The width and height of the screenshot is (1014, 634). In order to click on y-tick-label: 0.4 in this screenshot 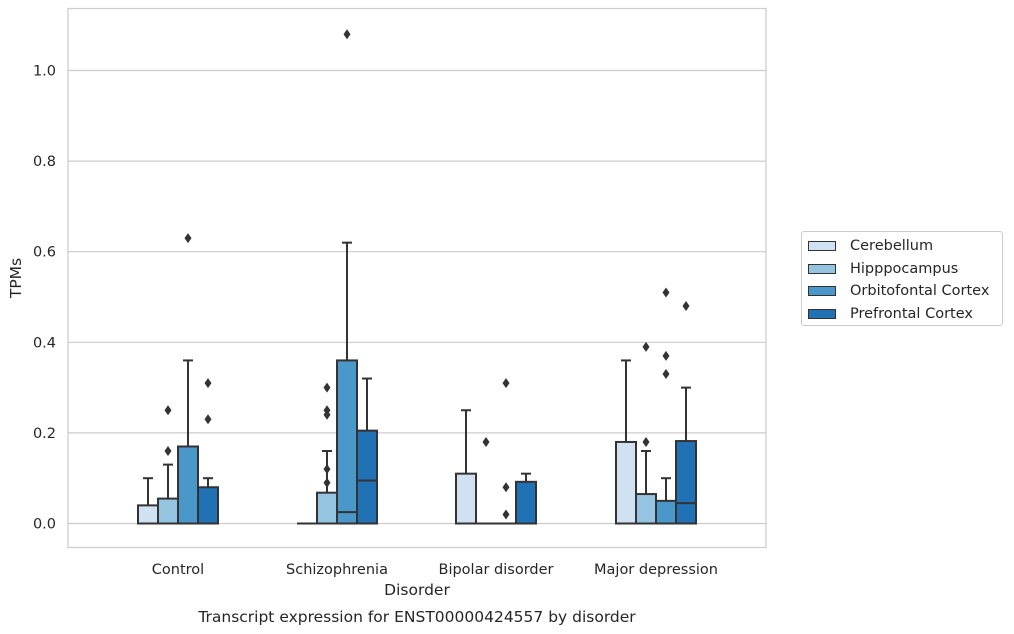, I will do `click(44, 343)`.